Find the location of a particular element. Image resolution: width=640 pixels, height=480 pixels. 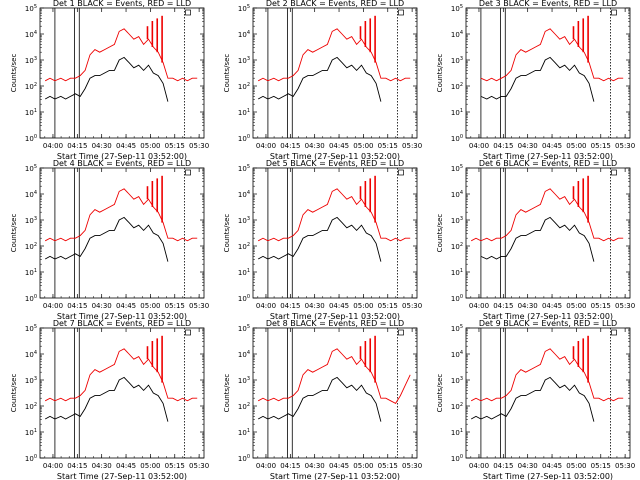

panel-title: Det 3 BLACK = Events, RED = LLD is located at coordinates (548, 4).